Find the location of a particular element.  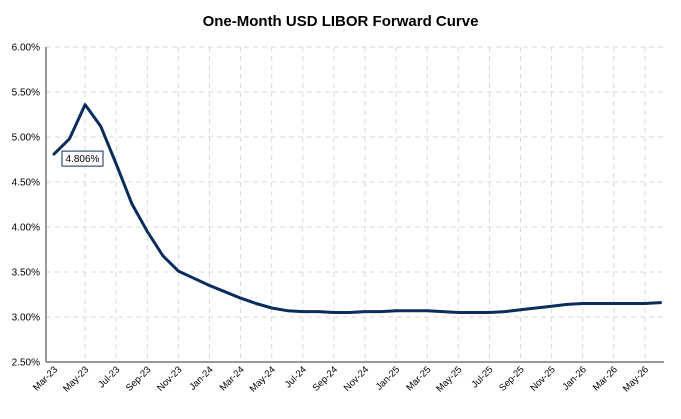

x-tick-label: Mar-25 is located at coordinates (418, 378).